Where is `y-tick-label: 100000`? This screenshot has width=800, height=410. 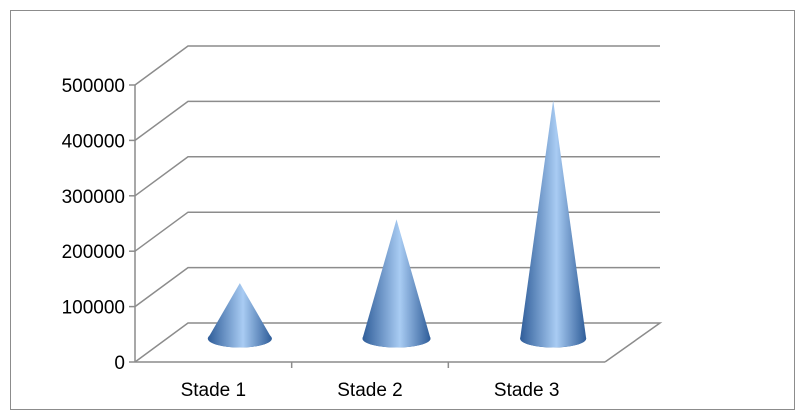 y-tick-label: 100000 is located at coordinates (93, 308).